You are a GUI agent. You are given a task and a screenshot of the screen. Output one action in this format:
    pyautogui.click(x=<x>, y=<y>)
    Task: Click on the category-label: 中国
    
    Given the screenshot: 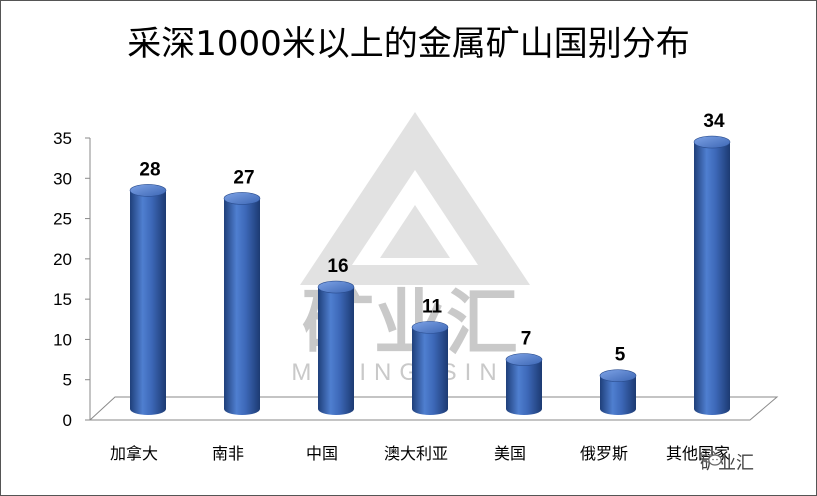 What is the action you would take?
    pyautogui.click(x=322, y=453)
    